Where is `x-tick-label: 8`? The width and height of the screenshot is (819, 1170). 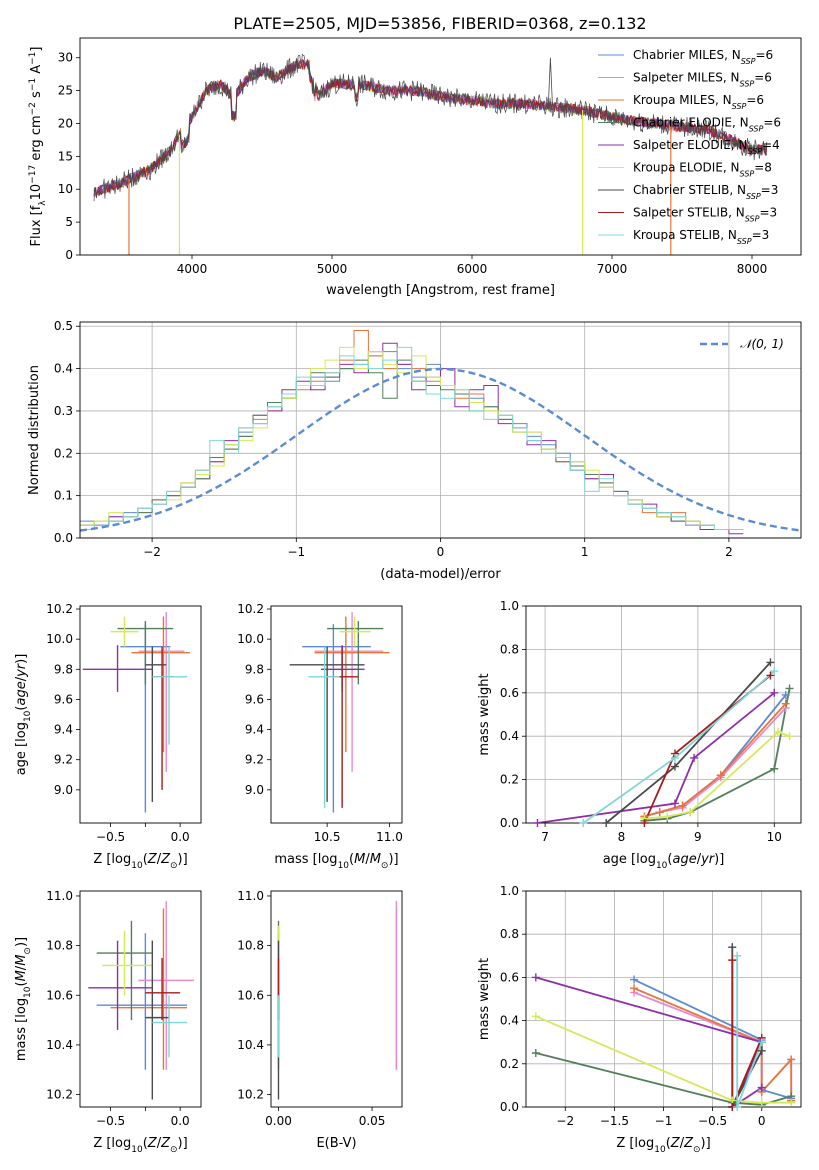
x-tick-label: 8 is located at coordinates (622, 837).